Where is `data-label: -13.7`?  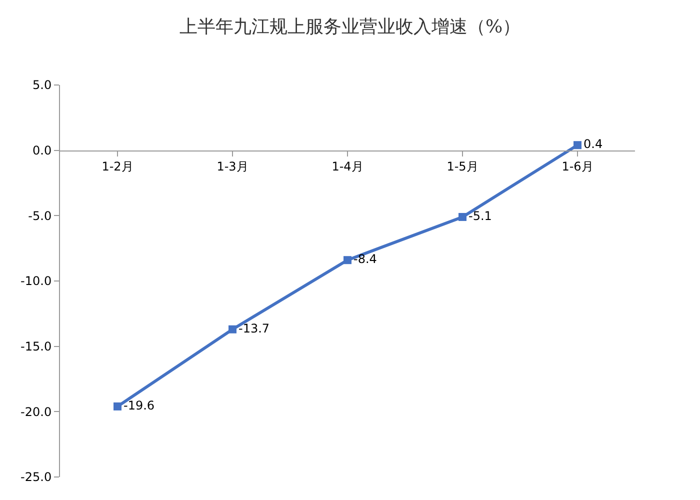
data-label: -13.7 is located at coordinates (254, 328).